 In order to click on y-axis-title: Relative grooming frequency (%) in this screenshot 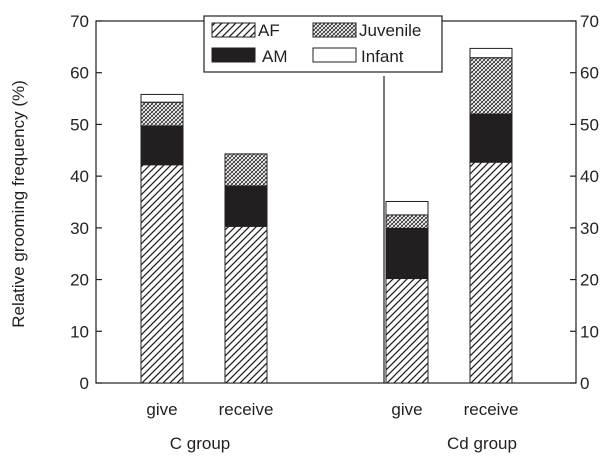, I will do `click(18, 204)`.